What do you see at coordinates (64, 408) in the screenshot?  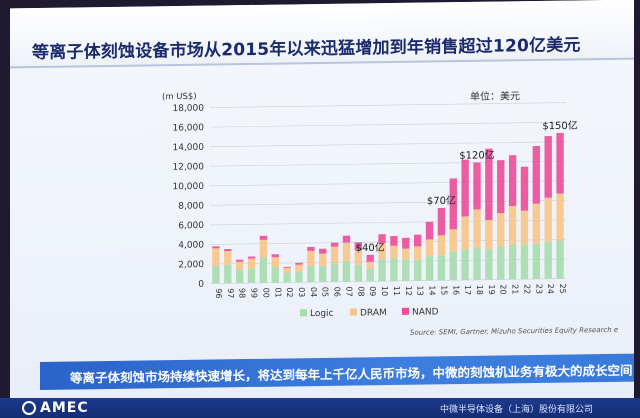 I see `company-logo-text: AMEC` at bounding box center [64, 408].